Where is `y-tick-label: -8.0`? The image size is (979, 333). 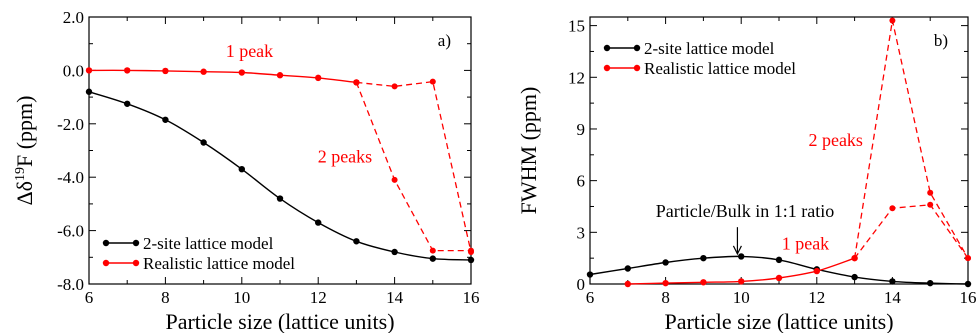
y-tick-label: -8.0 is located at coordinates (70, 284).